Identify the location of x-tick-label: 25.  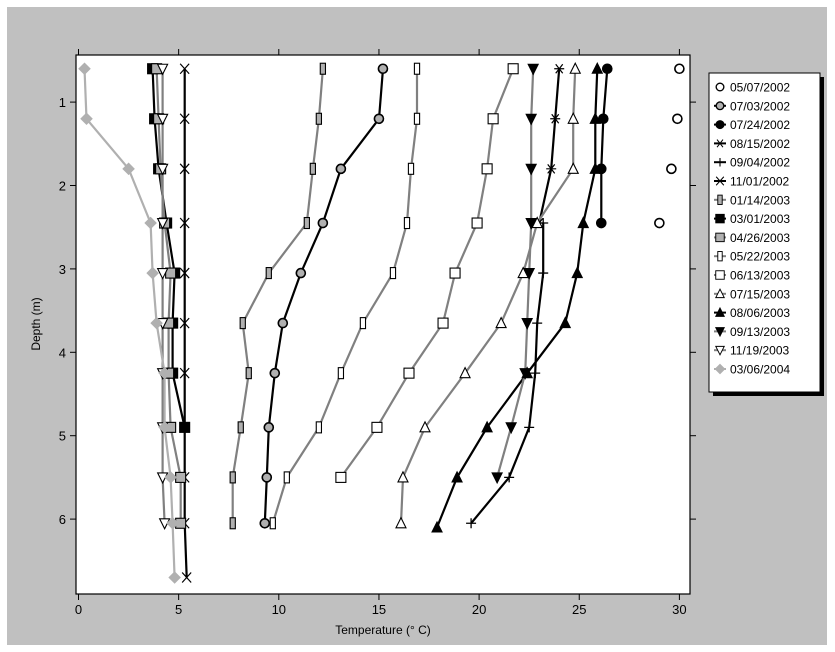
(579, 609).